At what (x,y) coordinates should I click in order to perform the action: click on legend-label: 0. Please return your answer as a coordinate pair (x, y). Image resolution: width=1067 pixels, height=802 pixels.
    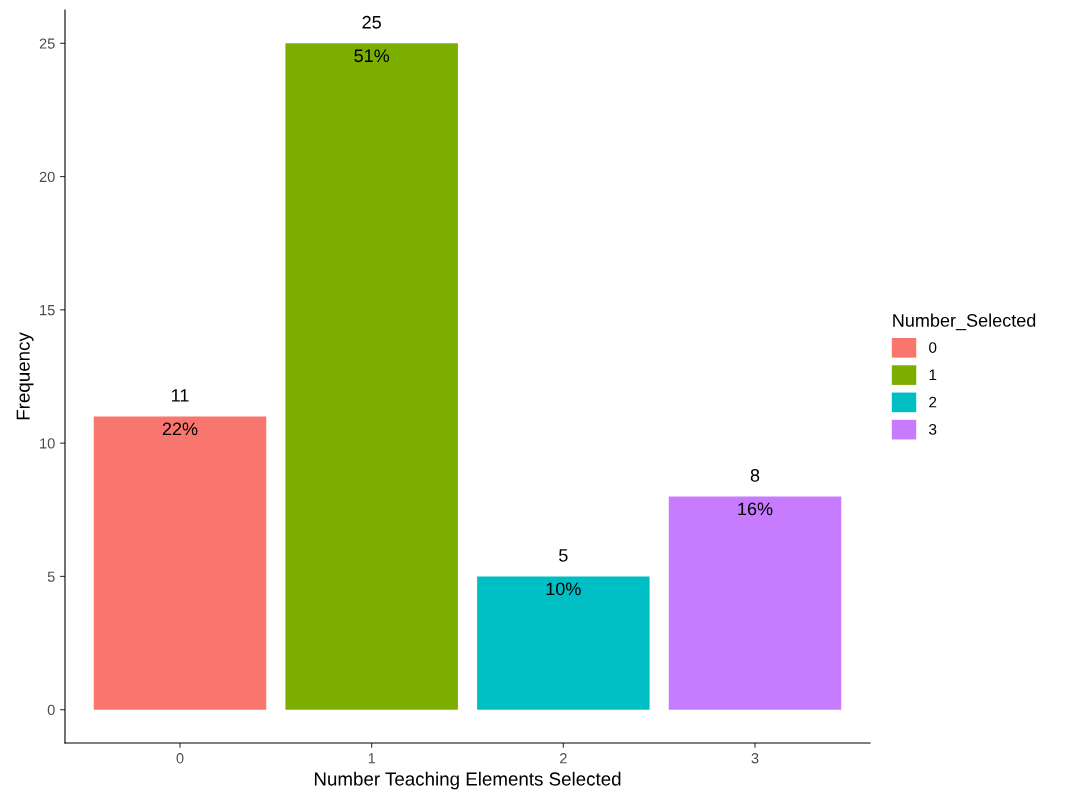
    Looking at the image, I should click on (933, 347).